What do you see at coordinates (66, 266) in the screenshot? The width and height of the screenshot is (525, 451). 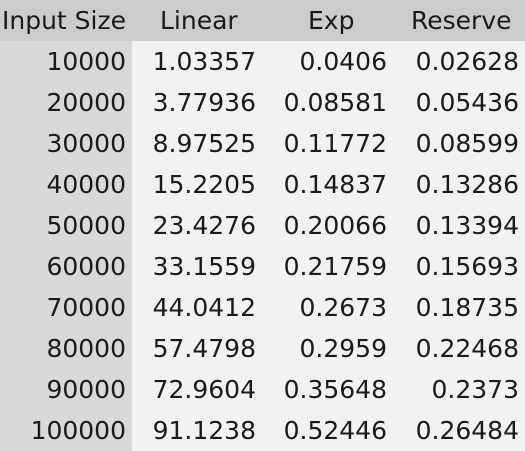 I see `row-header-cell: 60000` at bounding box center [66, 266].